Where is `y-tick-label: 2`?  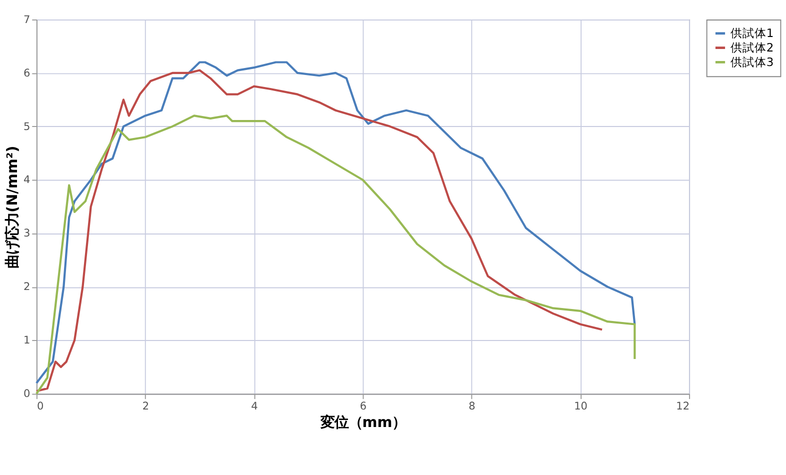 y-tick-label: 2 is located at coordinates (27, 287).